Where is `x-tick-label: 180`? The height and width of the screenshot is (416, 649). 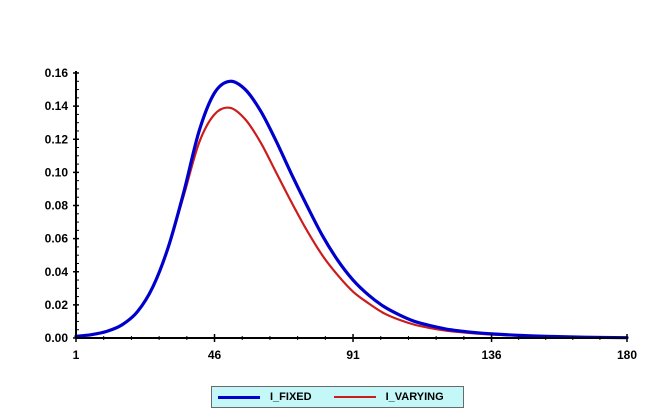
x-tick-label: 180 is located at coordinates (627, 355).